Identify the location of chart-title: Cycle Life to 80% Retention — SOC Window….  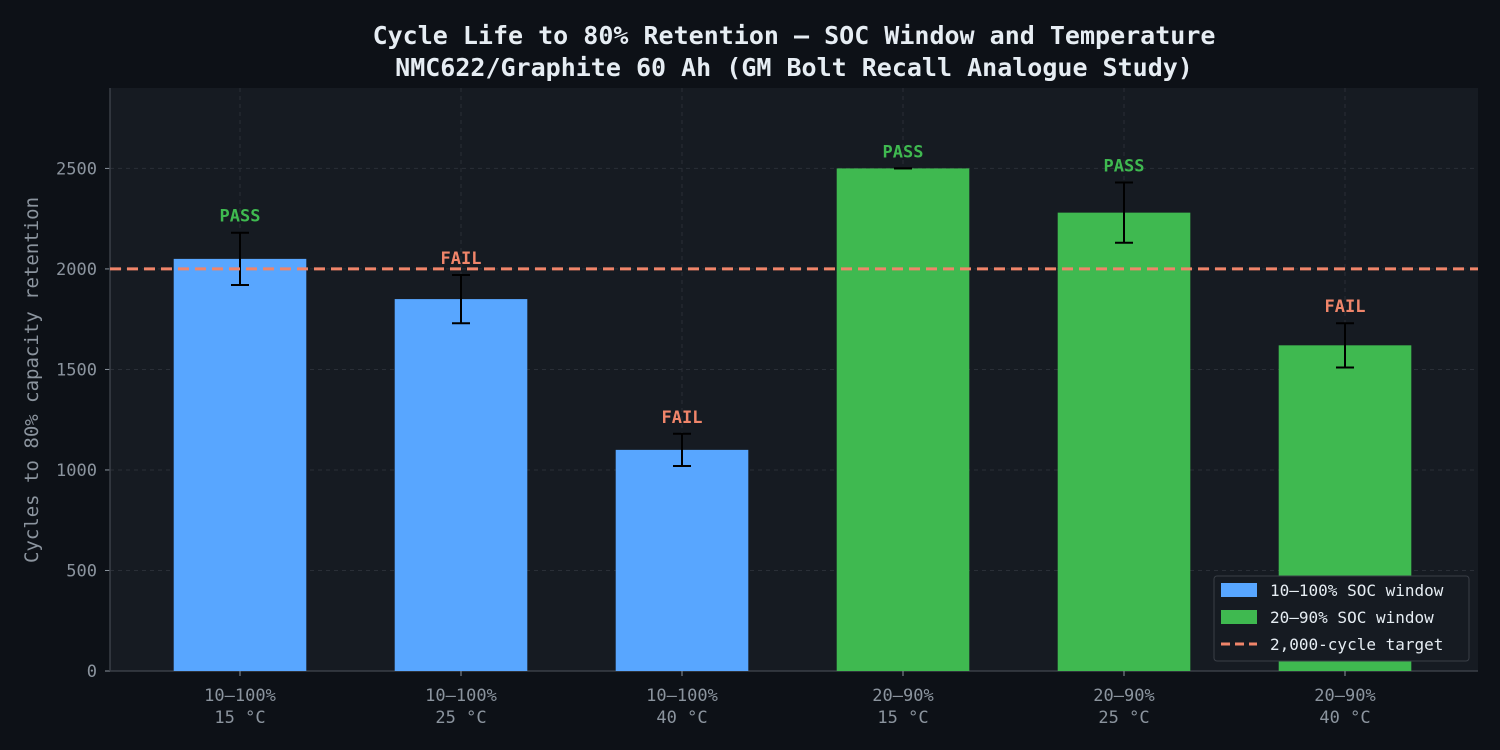
(794, 35).